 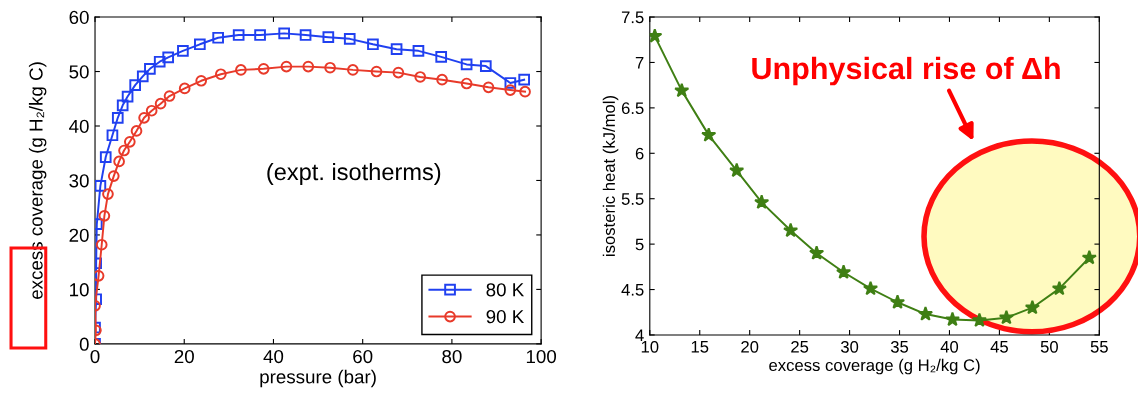 I want to click on x-tick-label: 80, so click(x=452, y=356).